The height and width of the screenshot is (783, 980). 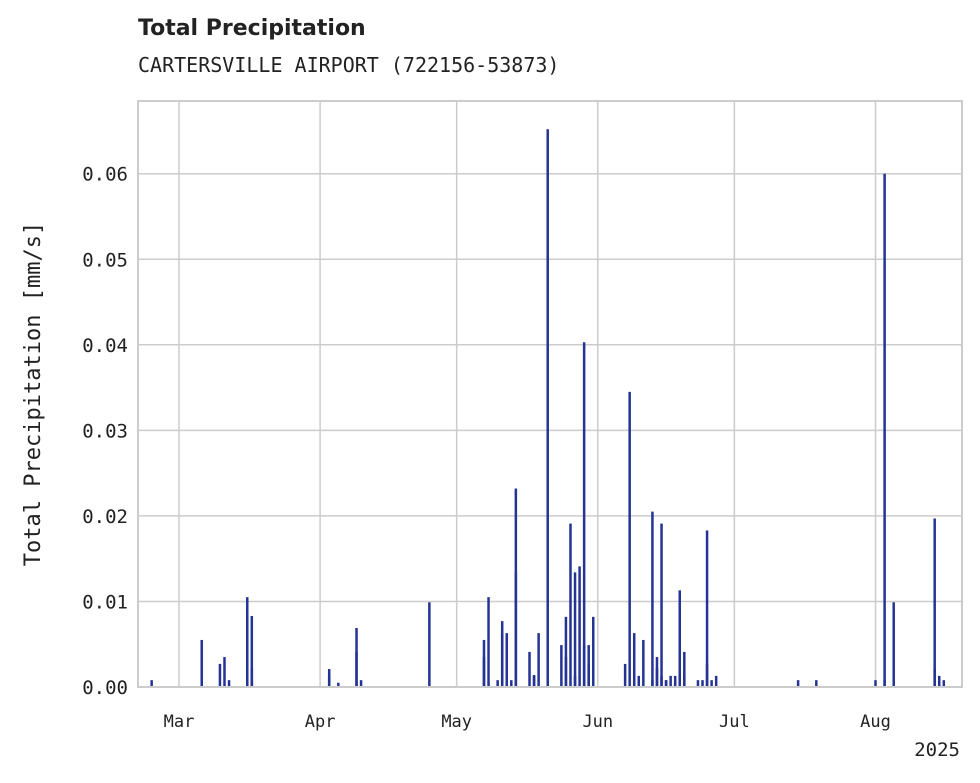 I want to click on x-tick-label-0: Mar, so click(x=179, y=722).